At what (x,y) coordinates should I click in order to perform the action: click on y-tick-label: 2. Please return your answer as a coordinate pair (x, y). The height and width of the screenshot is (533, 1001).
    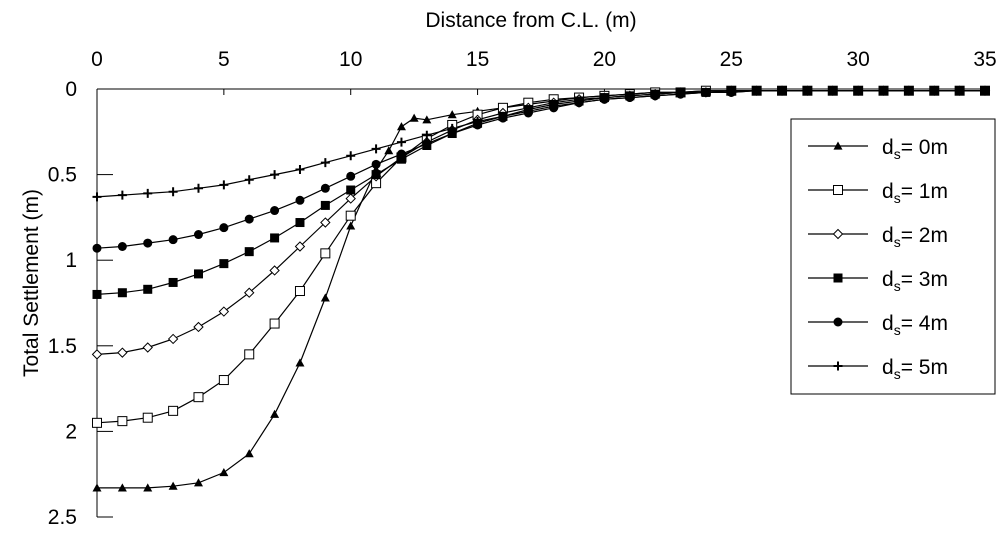
    Looking at the image, I should click on (71, 431).